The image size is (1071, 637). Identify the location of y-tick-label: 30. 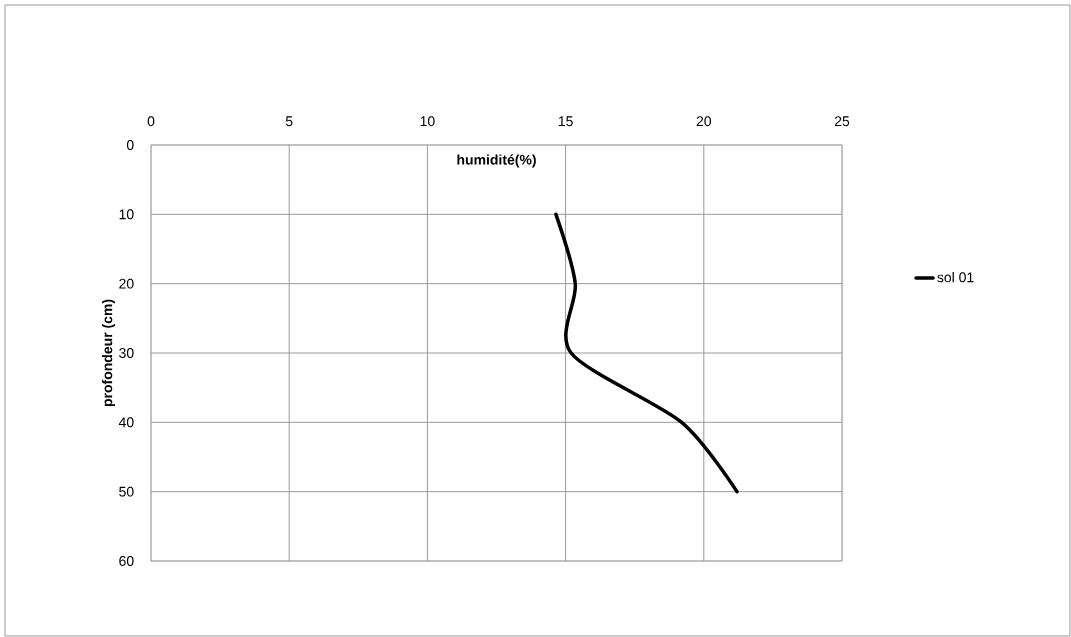
(126, 353).